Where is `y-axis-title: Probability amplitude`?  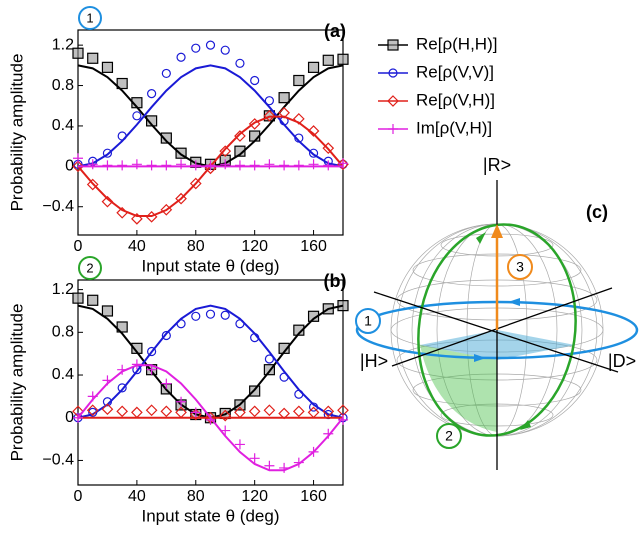
y-axis-title: Probability amplitude is located at coordinates (16, 383).